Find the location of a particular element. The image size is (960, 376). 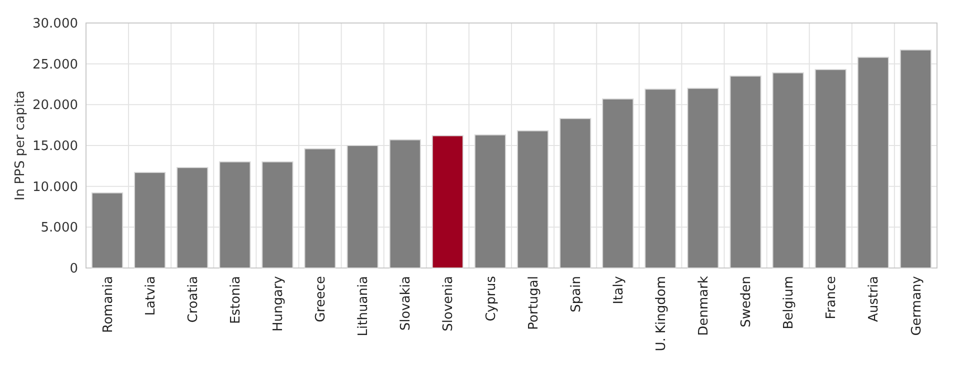

x-tick-label: Denmark is located at coordinates (704, 306).